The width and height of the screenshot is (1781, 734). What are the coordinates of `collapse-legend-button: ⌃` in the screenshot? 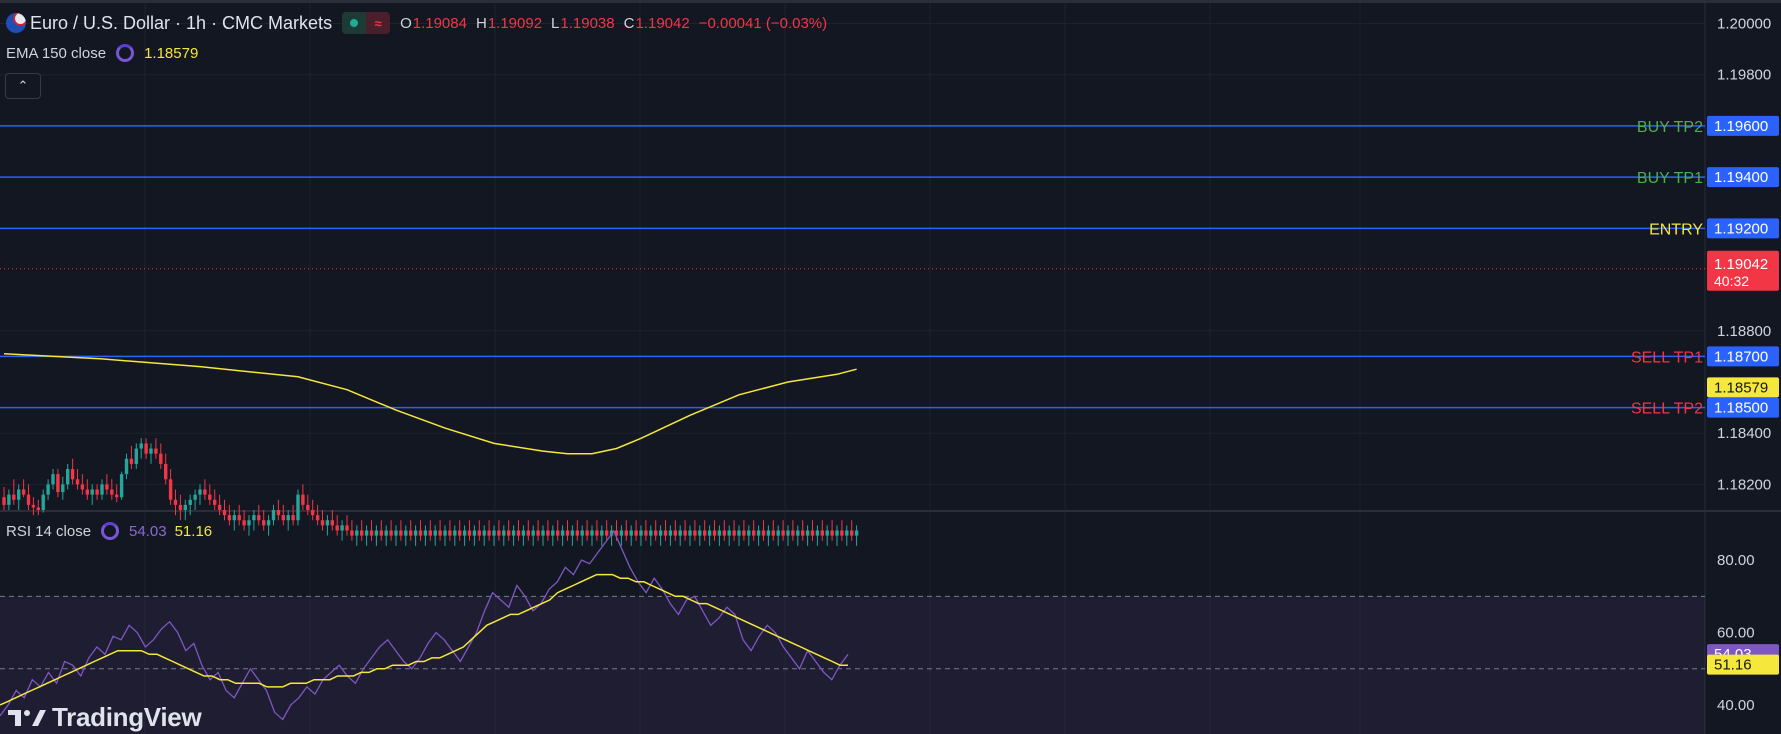 It's located at (23, 86).